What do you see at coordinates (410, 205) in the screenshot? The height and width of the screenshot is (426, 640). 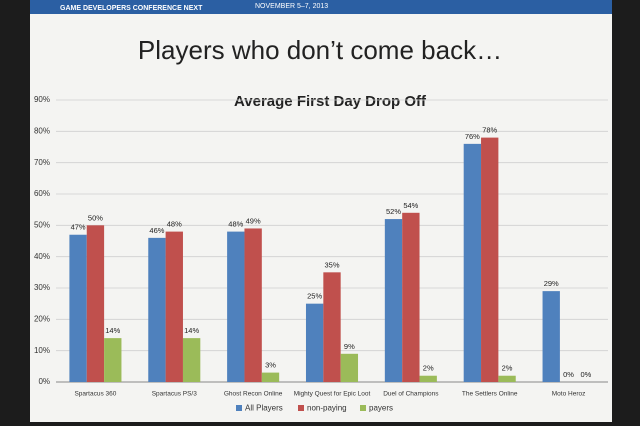 I see `value-label: 54%` at bounding box center [410, 205].